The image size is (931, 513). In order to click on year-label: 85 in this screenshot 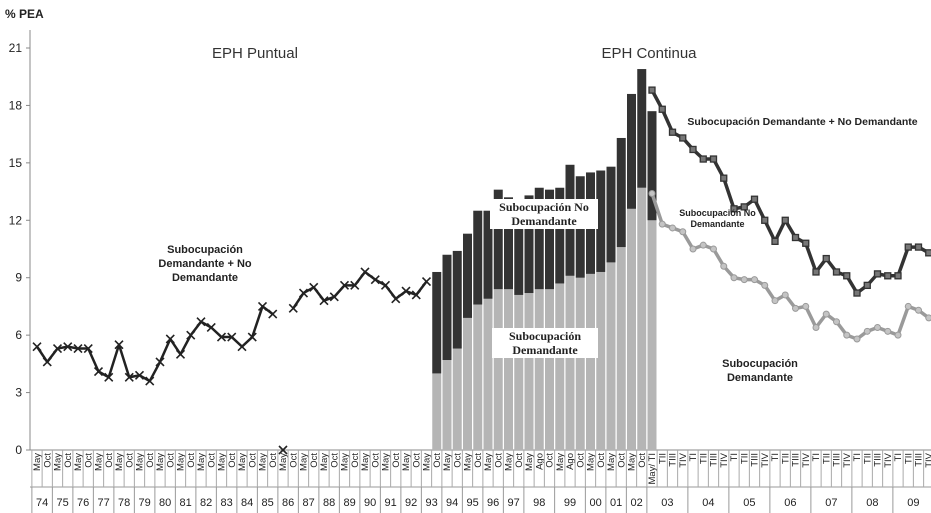, I will do `click(268, 503)`.